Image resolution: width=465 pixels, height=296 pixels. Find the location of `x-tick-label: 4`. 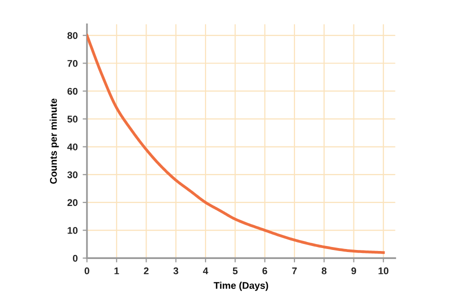

x-tick-label: 4 is located at coordinates (205, 270).